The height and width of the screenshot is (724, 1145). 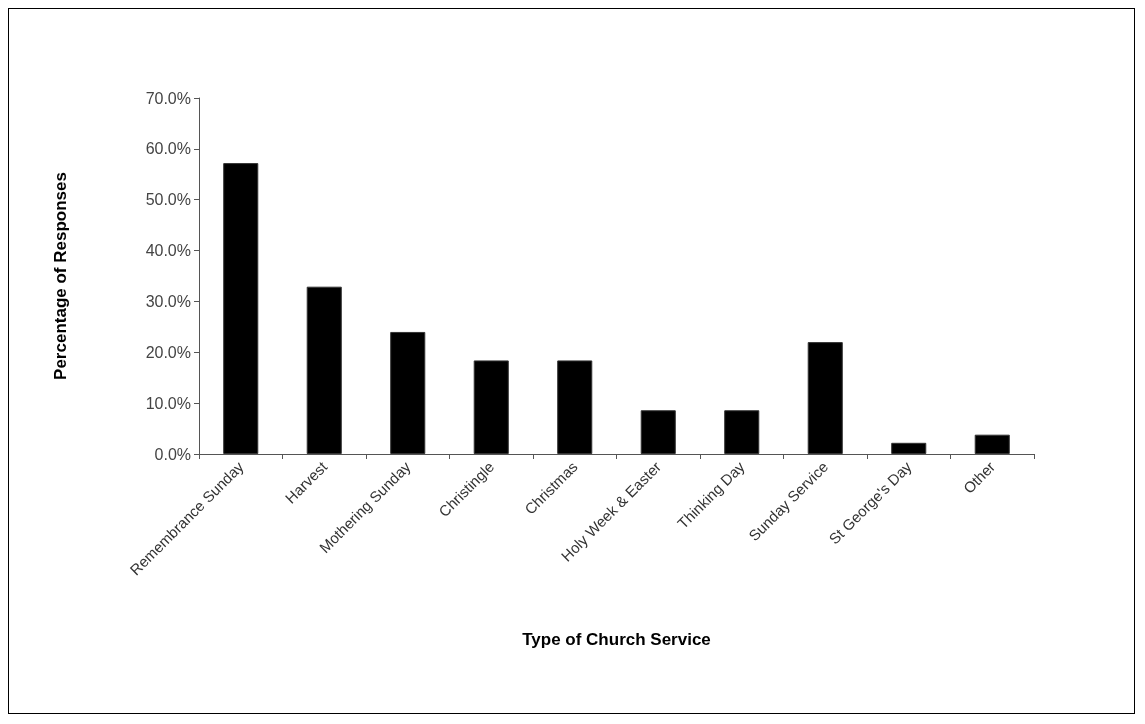 I want to click on y-tick-label: 30.0%, so click(x=168, y=301).